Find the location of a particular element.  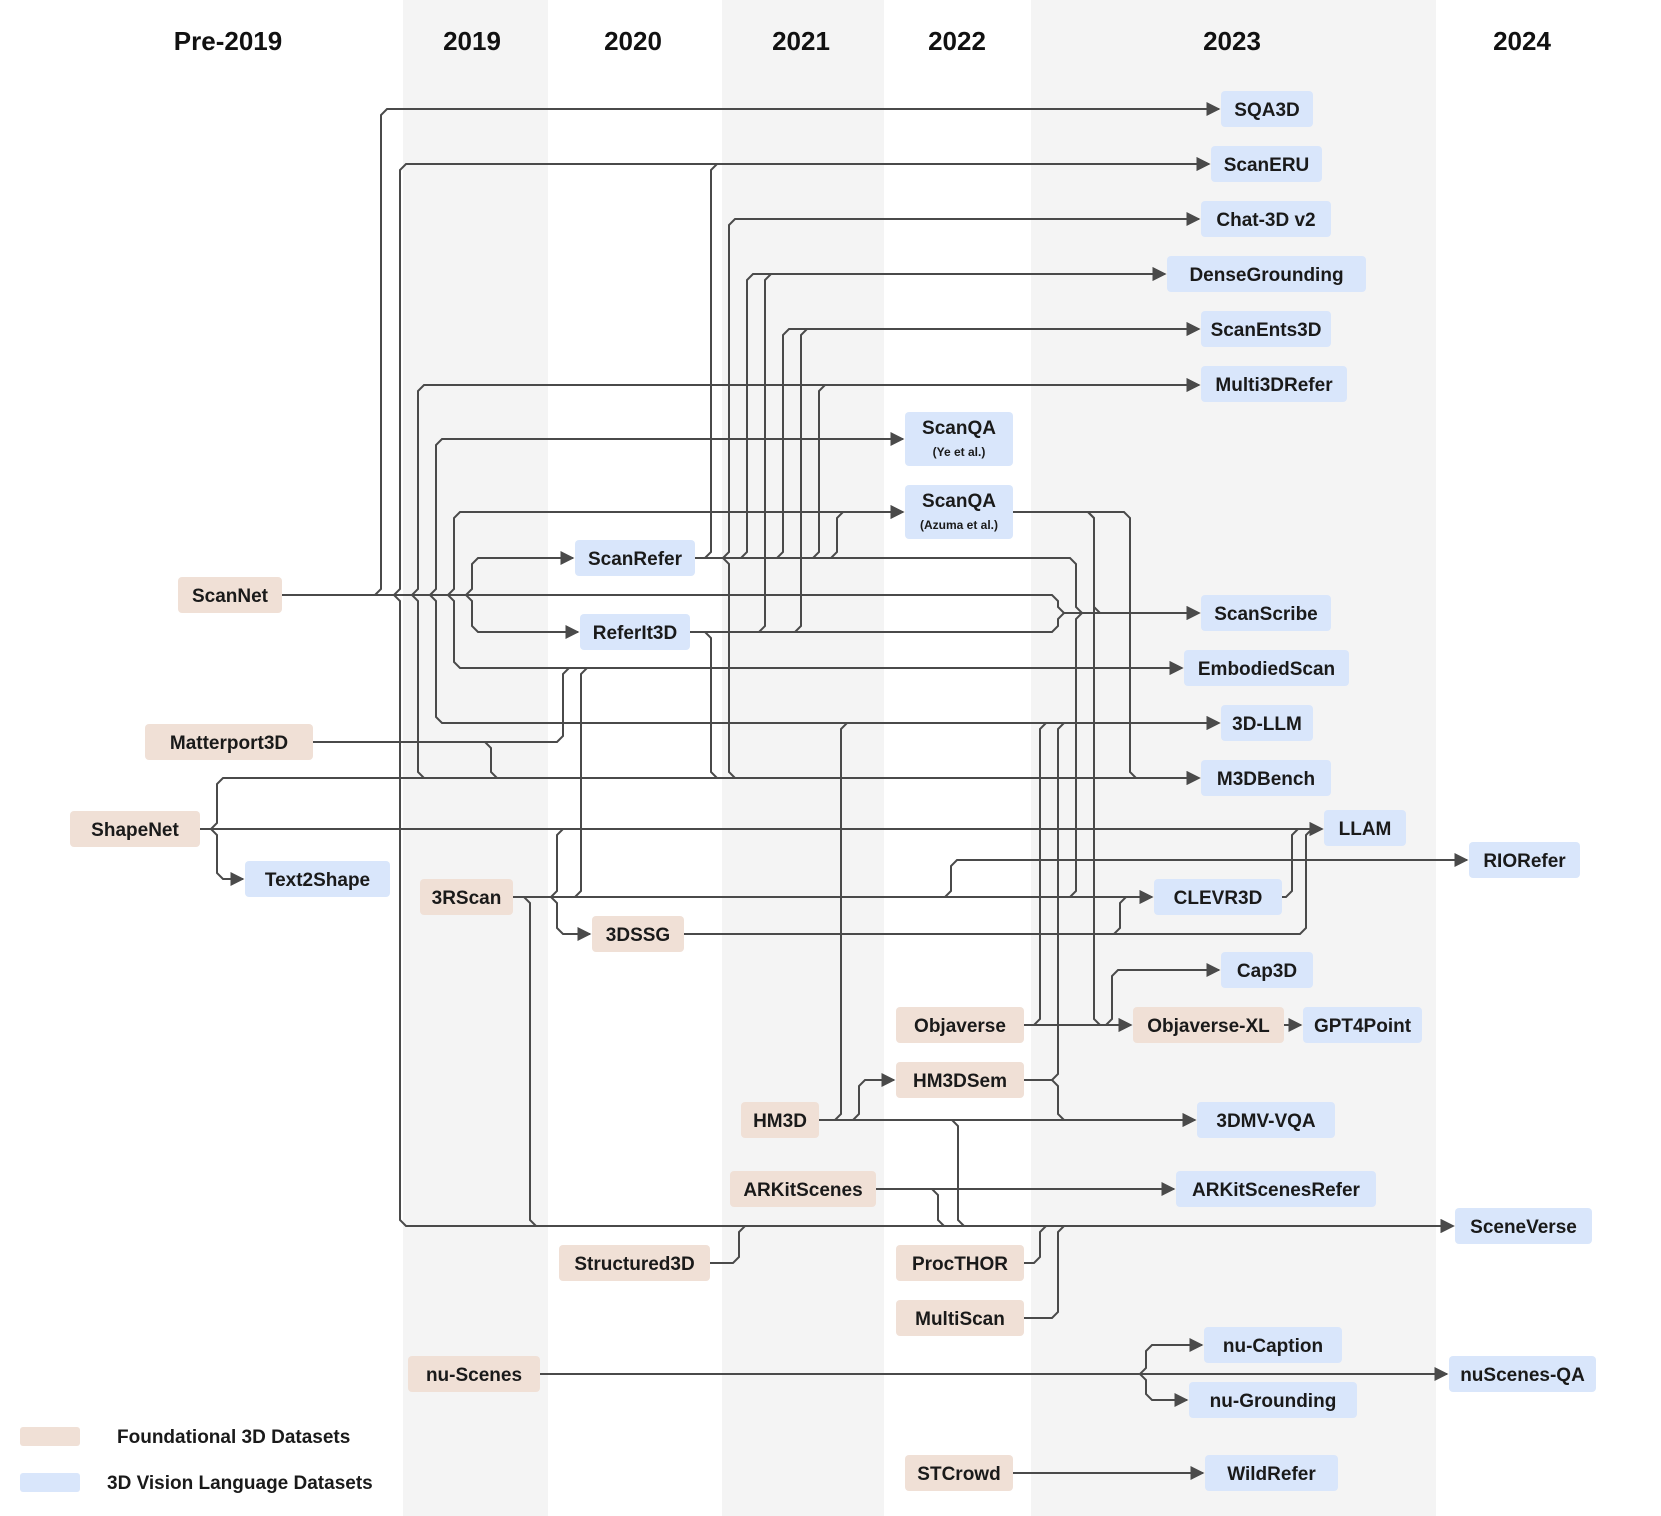

dataset-node-label: Structured3D is located at coordinates (634, 1264).